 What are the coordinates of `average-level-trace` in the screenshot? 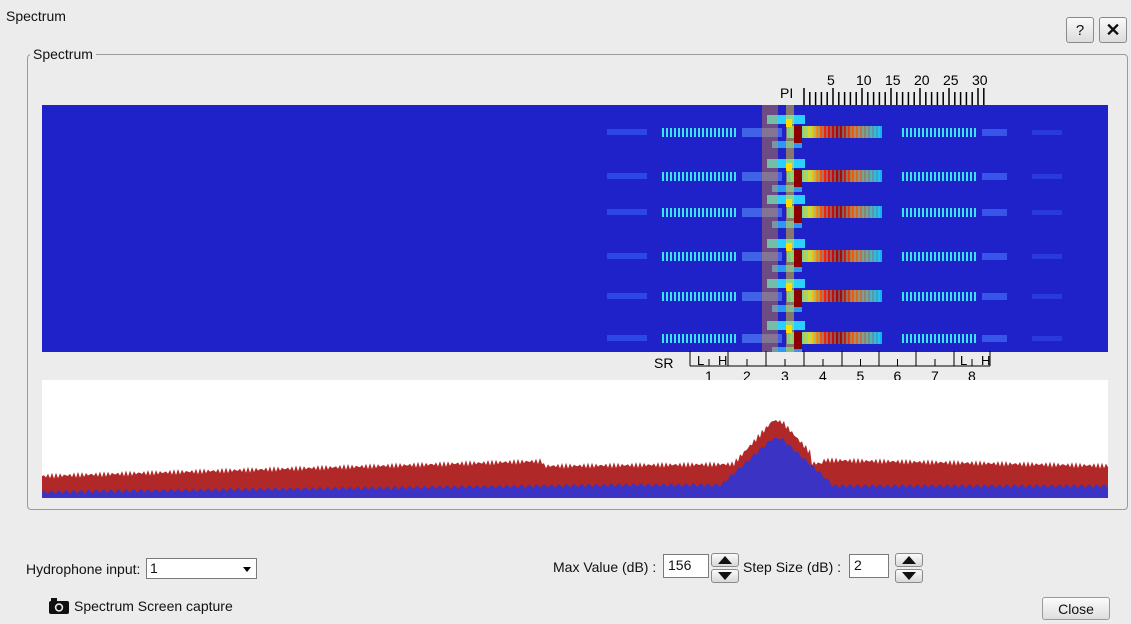 It's located at (575, 468).